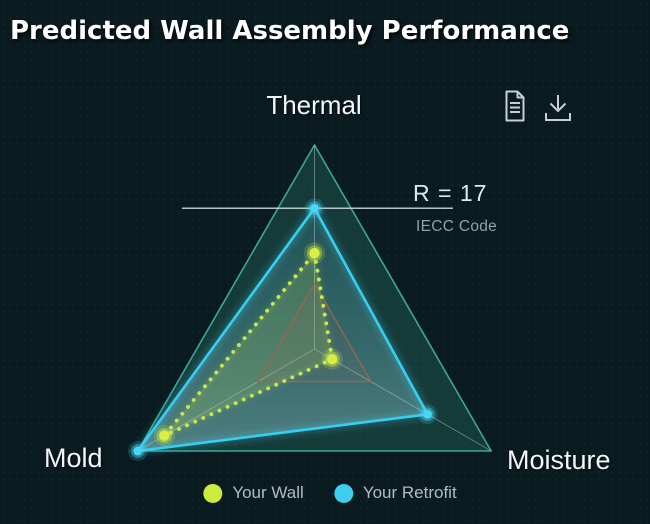 The height and width of the screenshot is (524, 650). I want to click on vertex-dot-your-wall-mold, so click(164, 435).